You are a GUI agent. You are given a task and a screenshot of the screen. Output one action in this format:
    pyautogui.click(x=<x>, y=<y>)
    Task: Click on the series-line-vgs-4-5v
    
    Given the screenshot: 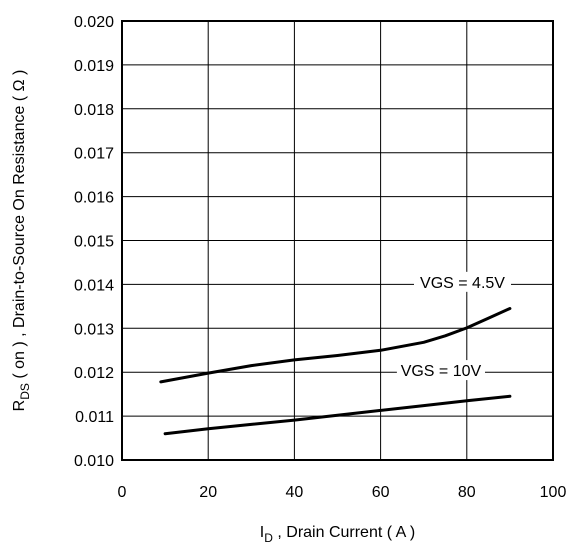 What is the action you would take?
    pyautogui.click(x=335, y=345)
    